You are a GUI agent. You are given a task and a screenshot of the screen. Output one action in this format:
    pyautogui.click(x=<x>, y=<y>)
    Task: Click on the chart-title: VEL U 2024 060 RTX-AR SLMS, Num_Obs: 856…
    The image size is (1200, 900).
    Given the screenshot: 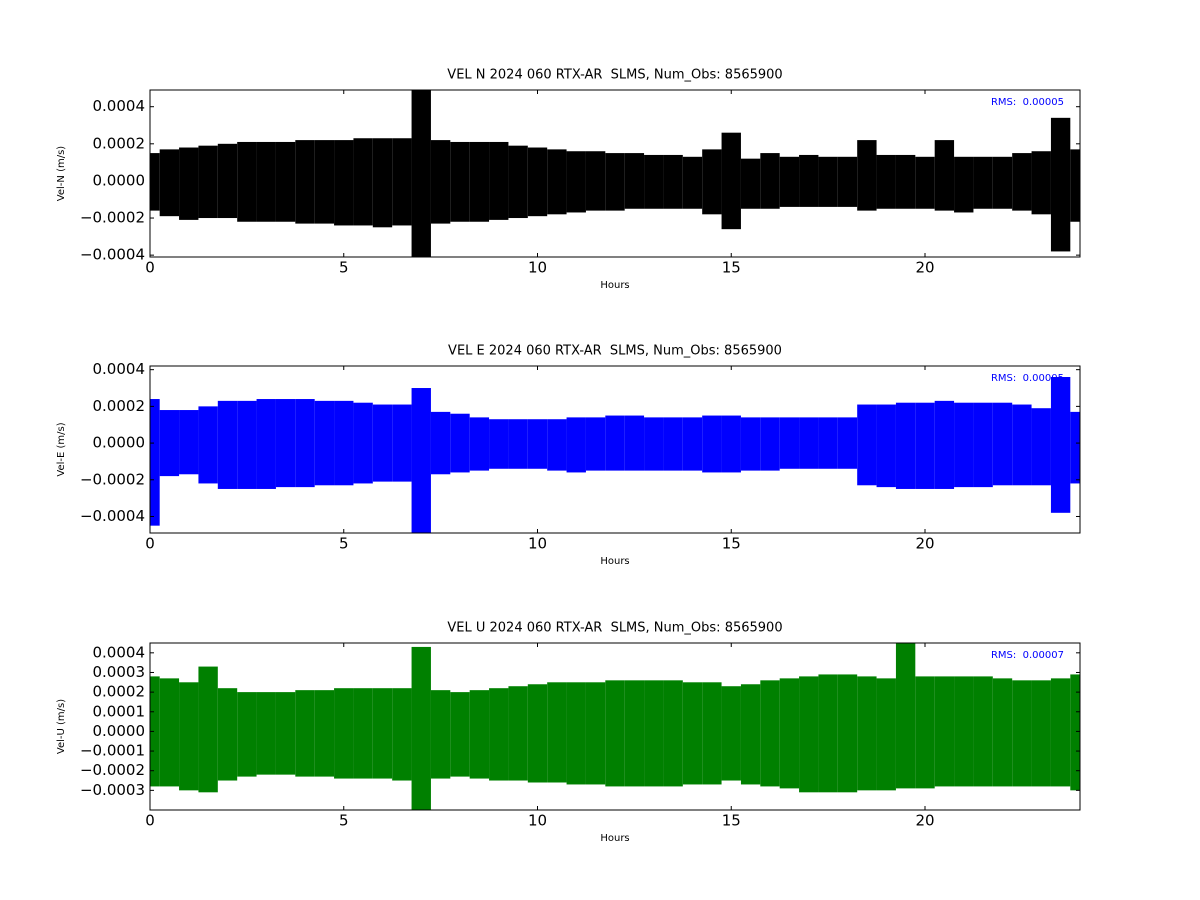 What is the action you would take?
    pyautogui.click(x=614, y=628)
    